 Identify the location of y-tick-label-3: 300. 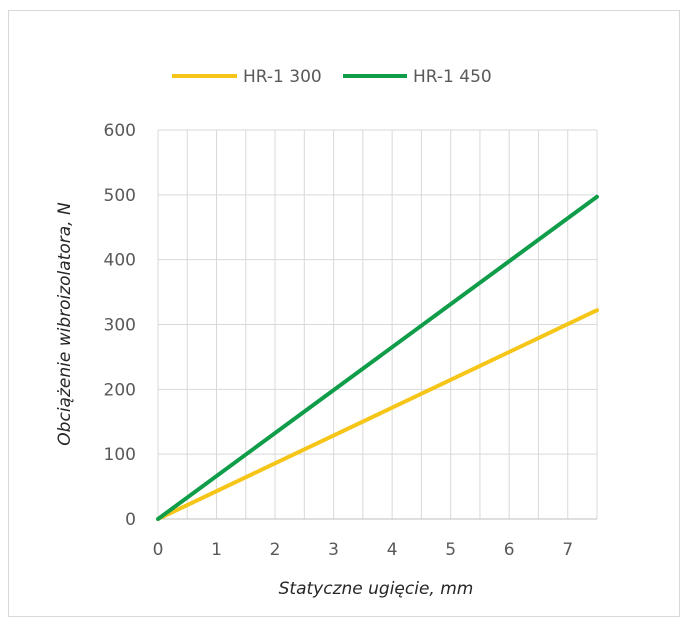
(120, 326).